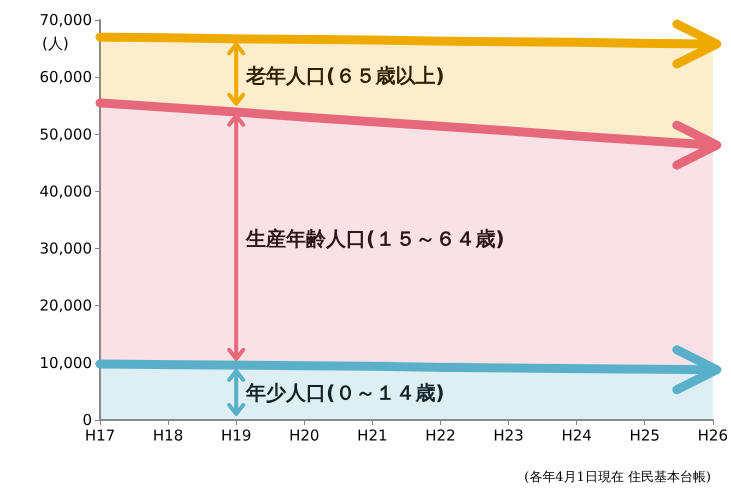 Image resolution: width=731 pixels, height=488 pixels. Describe the element at coordinates (344, 392) in the screenshot. I see `legend-label: 年少人口(０～１４歳)` at that location.